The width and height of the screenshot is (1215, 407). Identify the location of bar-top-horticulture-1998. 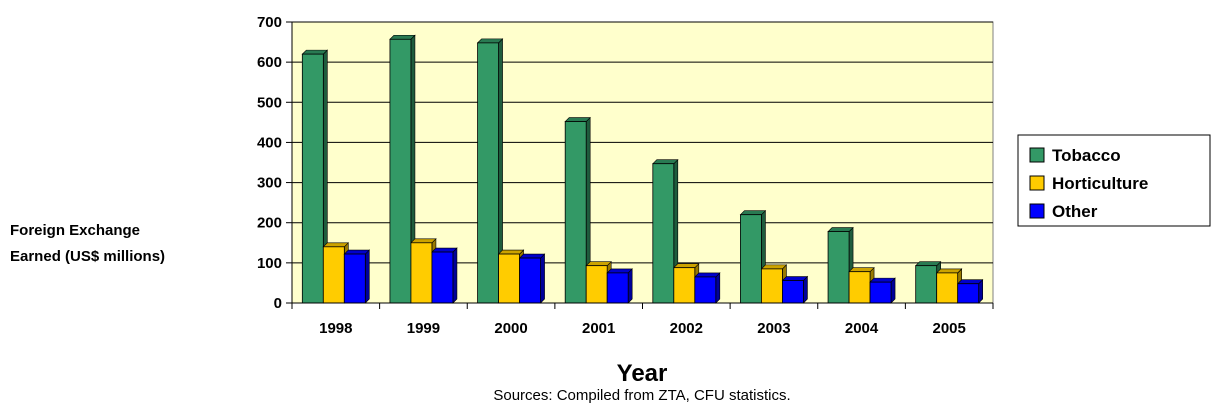
(336, 245).